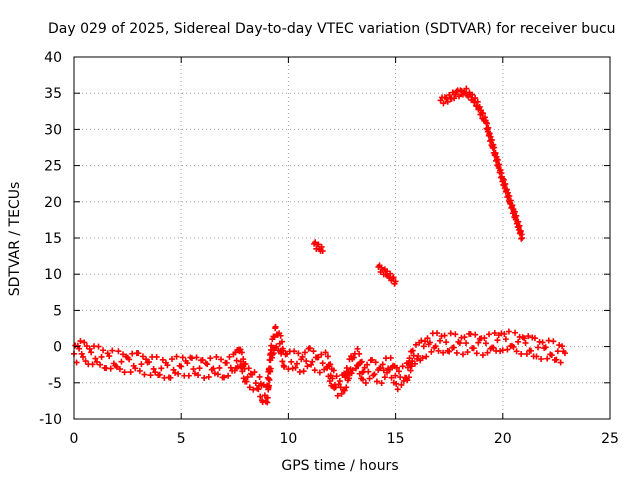  Describe the element at coordinates (339, 466) in the screenshot. I see `x-axis-label: GPS time / hours` at that location.